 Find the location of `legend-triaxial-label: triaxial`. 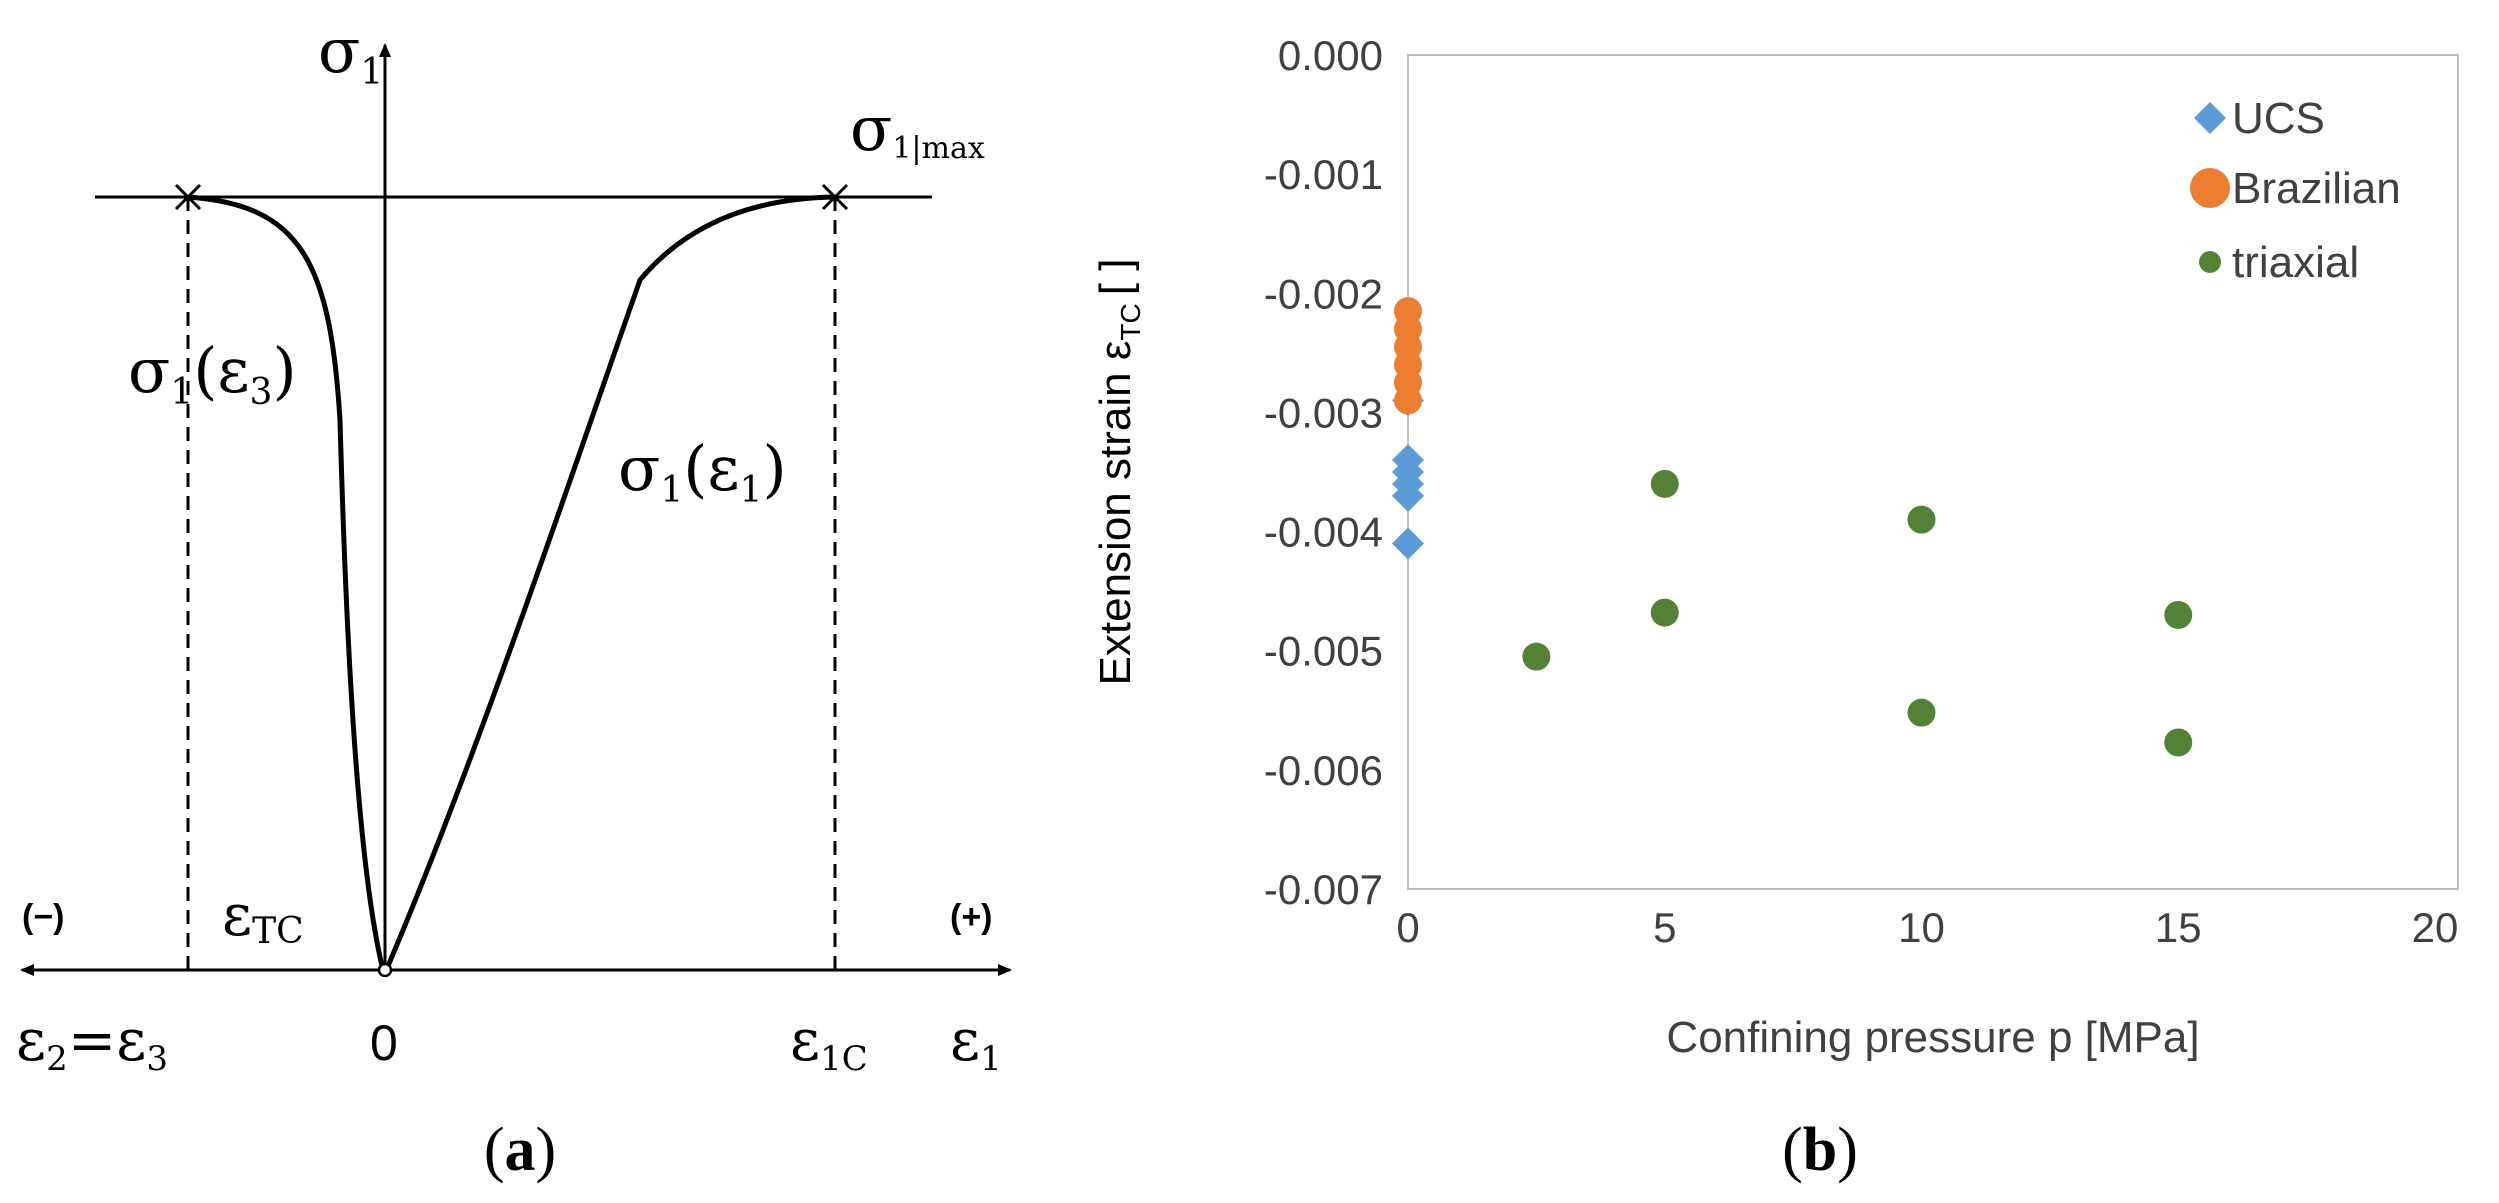

legend-triaxial-label: triaxial is located at coordinates (2295, 262).